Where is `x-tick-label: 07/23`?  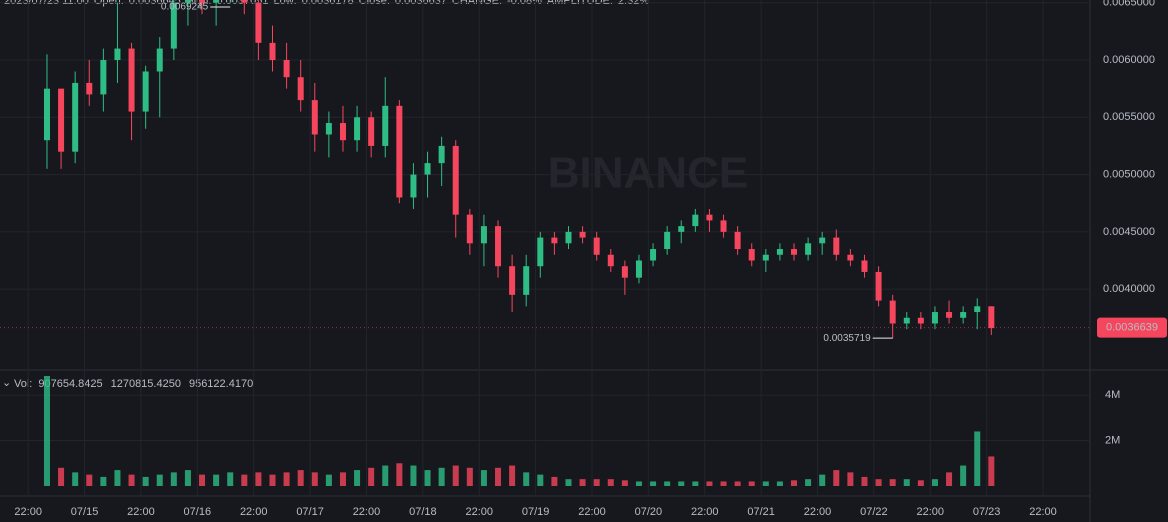
x-tick-label: 07/23 is located at coordinates (987, 512).